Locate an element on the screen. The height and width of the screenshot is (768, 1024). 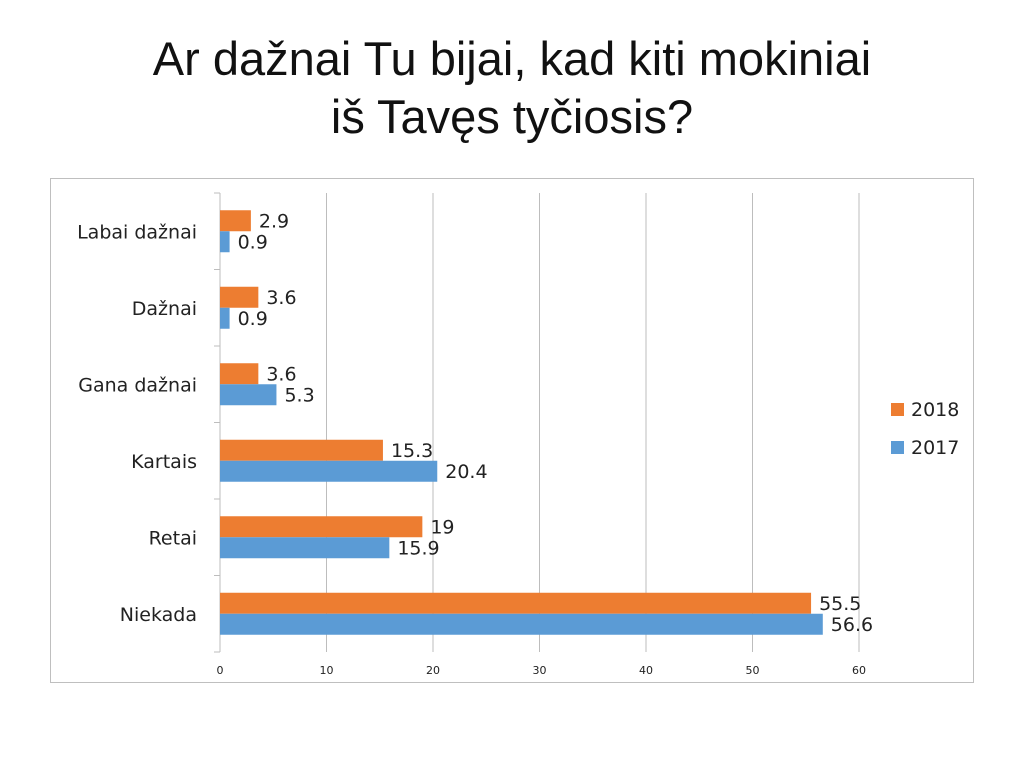
value-label: 19 is located at coordinates (442, 527).